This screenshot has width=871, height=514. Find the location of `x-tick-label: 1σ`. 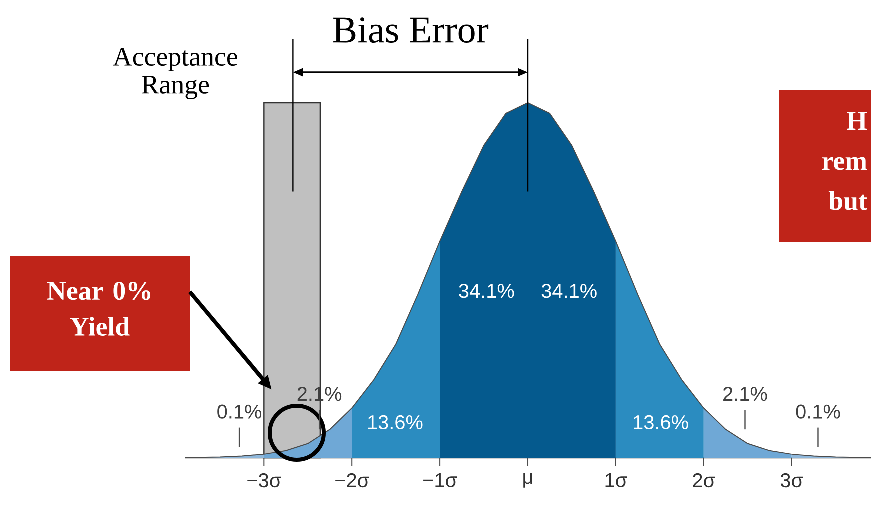

x-tick-label: 1σ is located at coordinates (617, 481).